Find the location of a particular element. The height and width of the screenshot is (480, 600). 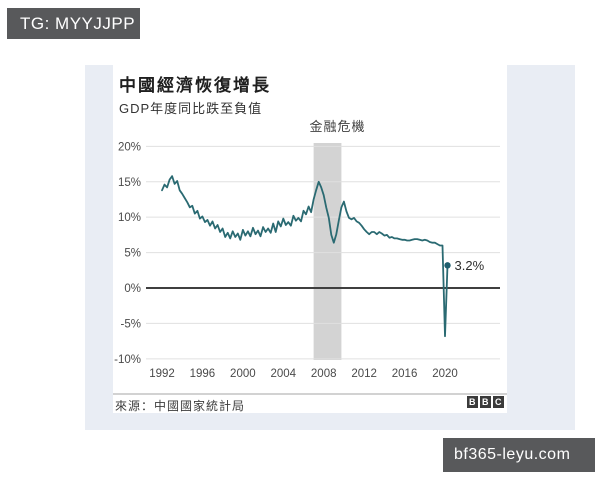

bottom-watermark-text: bf365-leyu.com is located at coordinates (512, 454).